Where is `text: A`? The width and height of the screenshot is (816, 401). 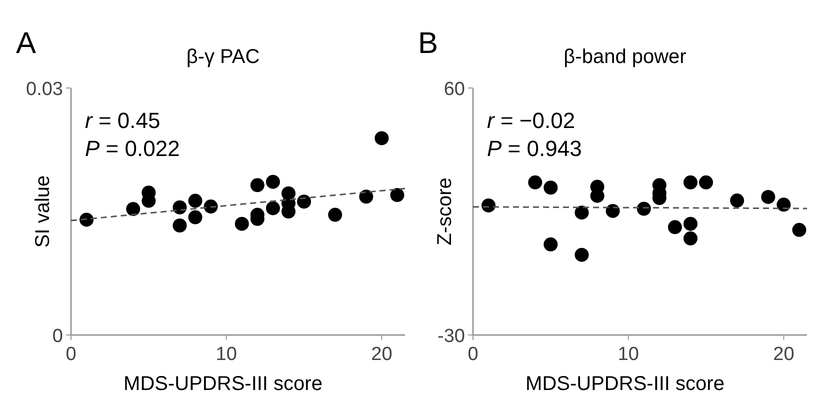 text: A is located at coordinates (26, 43).